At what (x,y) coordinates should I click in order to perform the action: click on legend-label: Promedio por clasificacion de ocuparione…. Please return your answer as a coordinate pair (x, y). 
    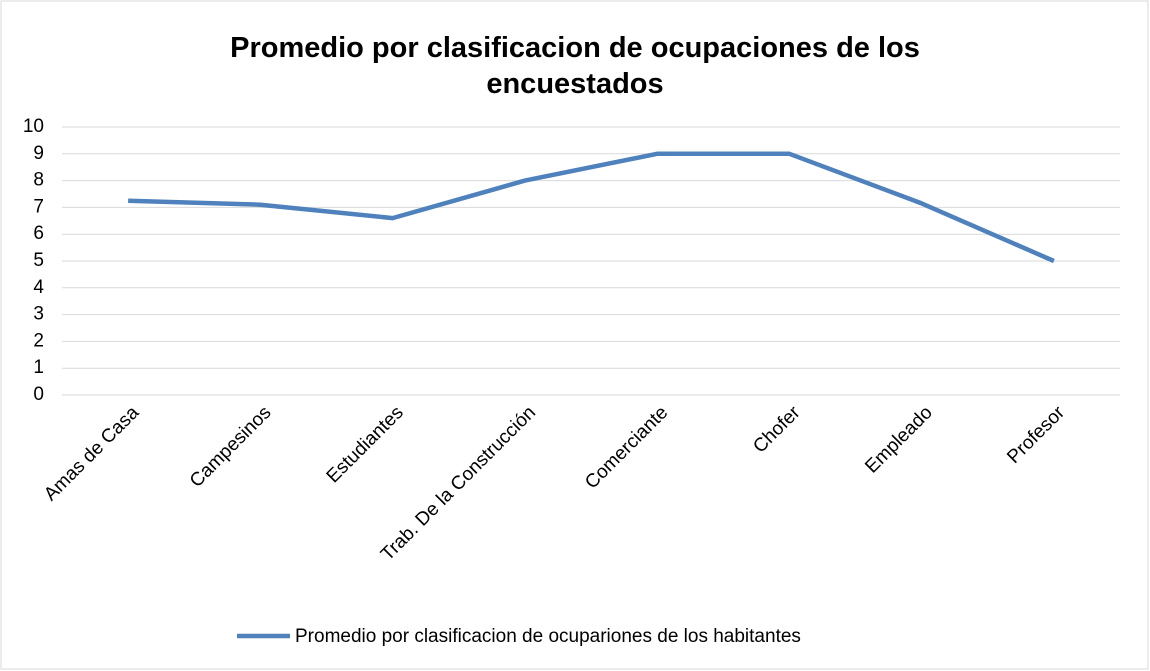
    Looking at the image, I should click on (548, 636).